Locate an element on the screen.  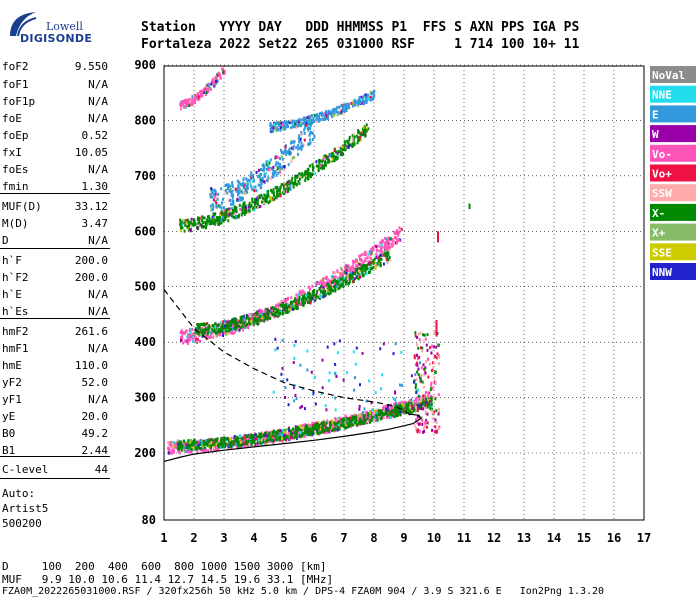
param-row: foF1 N/A is located at coordinates (55, 86).